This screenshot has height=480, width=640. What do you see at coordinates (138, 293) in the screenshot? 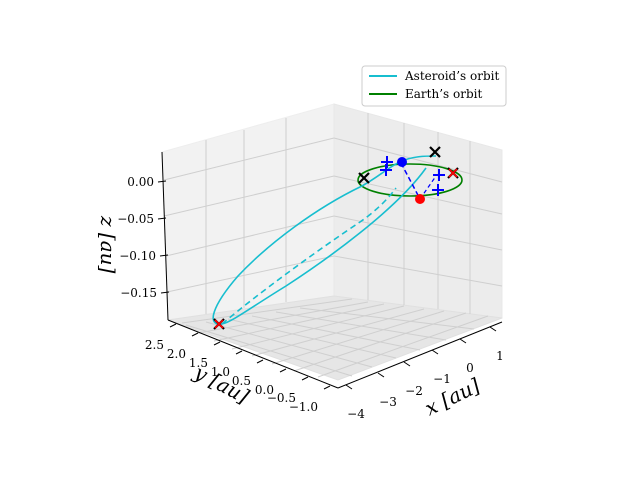
I see `z-tick-label-3: −0.15` at bounding box center [138, 293].